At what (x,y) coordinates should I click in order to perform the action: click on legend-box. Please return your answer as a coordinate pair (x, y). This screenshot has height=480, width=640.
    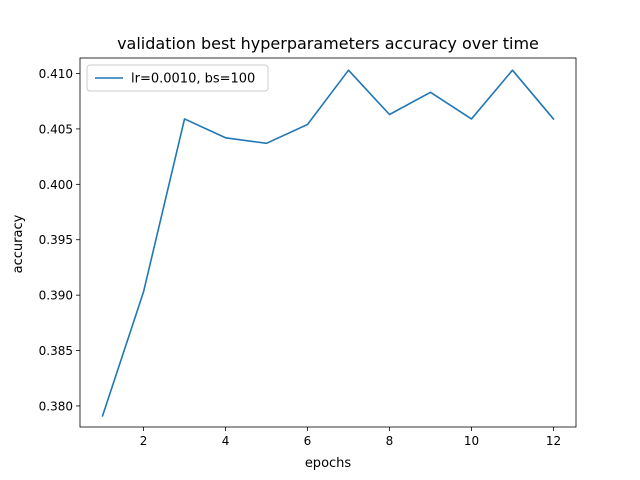
    Looking at the image, I should click on (177, 78).